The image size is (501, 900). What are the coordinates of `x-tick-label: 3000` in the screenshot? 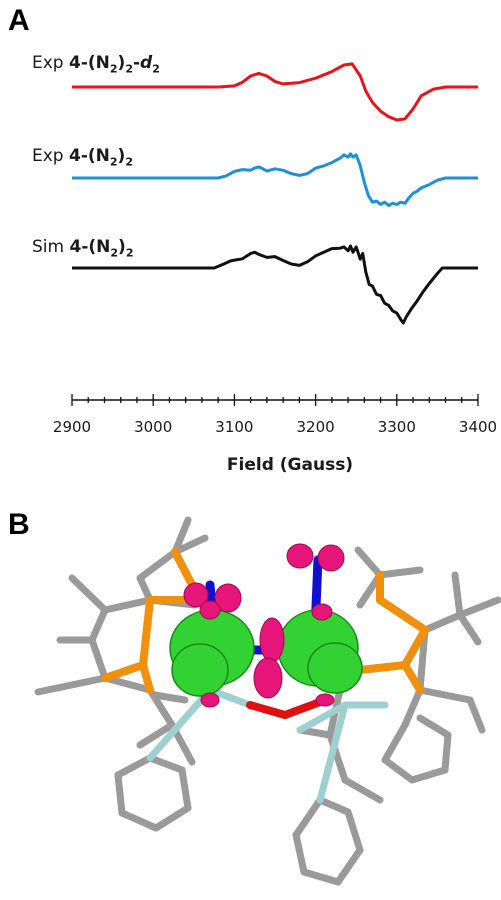 It's located at (153, 427).